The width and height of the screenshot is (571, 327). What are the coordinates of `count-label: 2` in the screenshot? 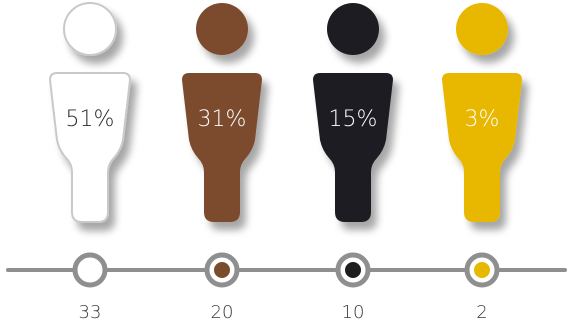 It's located at (481, 312).